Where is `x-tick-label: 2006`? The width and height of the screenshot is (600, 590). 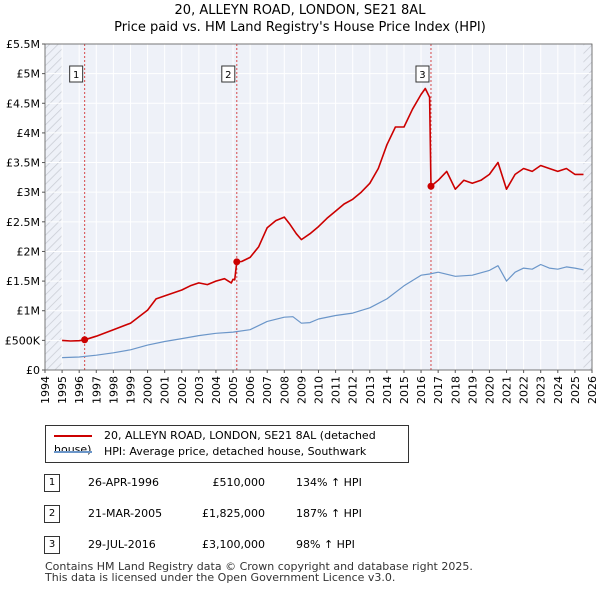 x-tick-label: 2006 is located at coordinates (250, 390).